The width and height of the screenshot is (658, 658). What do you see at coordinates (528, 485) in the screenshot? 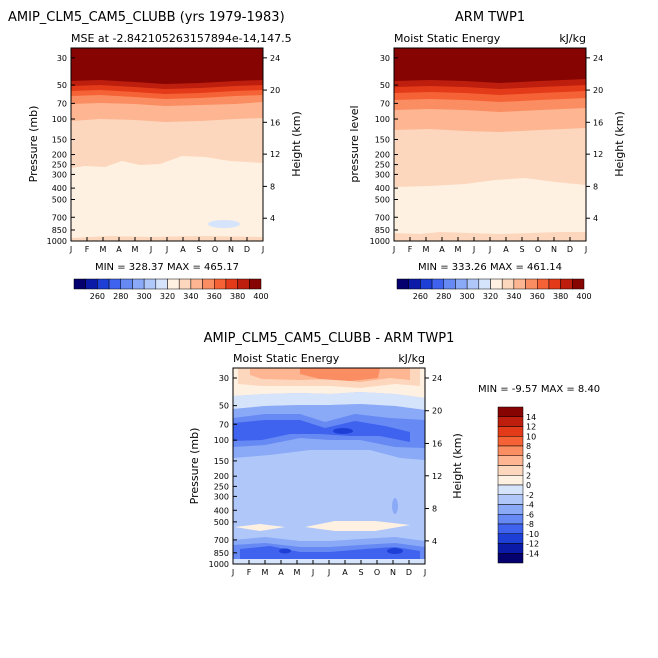
I see `colorbar-label: 0` at bounding box center [528, 485].